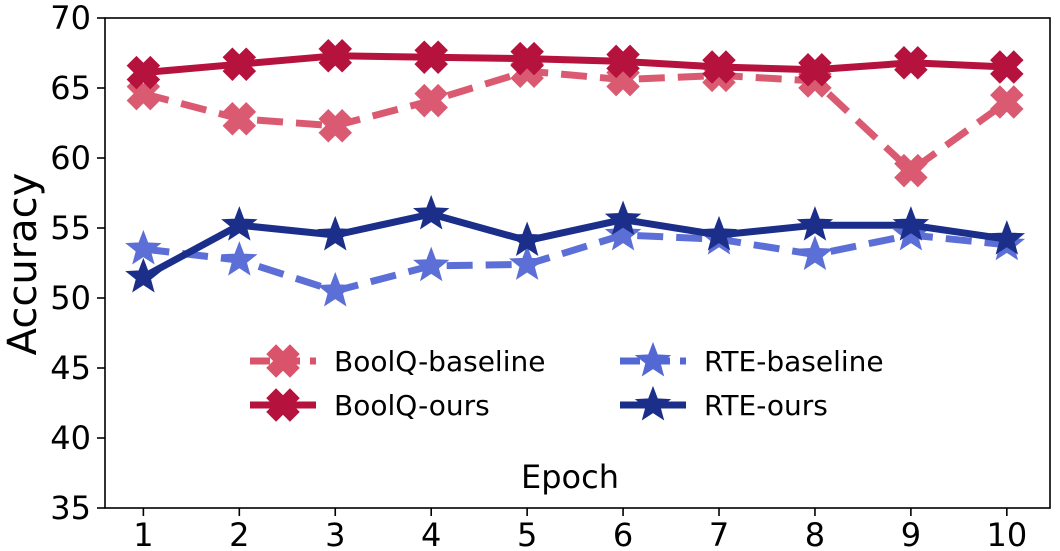 This screenshot has height=551, width=1060. What do you see at coordinates (70, 88) in the screenshot?
I see `y-tick-label: 65` at bounding box center [70, 88].